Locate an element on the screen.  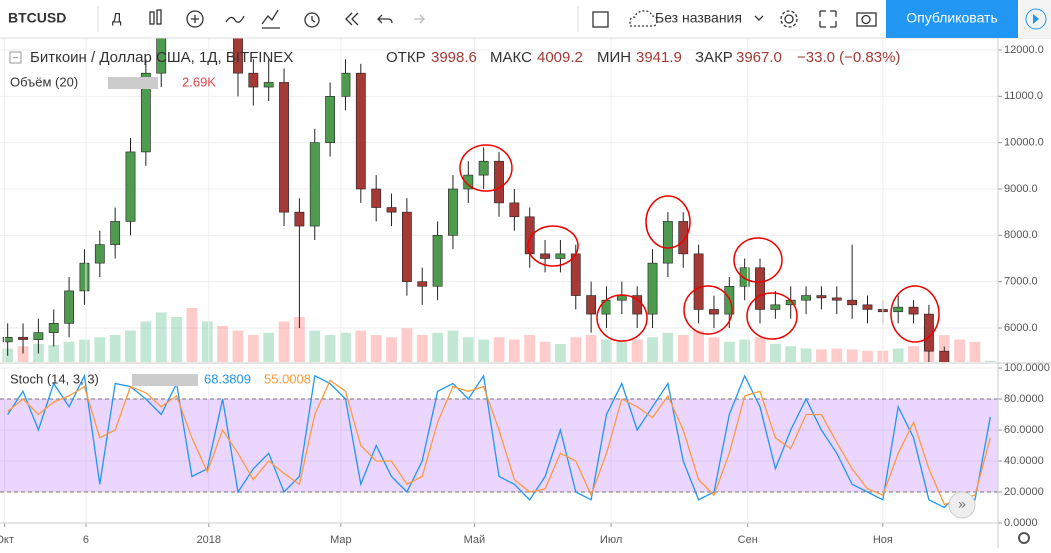
ohlc-label: МАКС is located at coordinates (511, 57).